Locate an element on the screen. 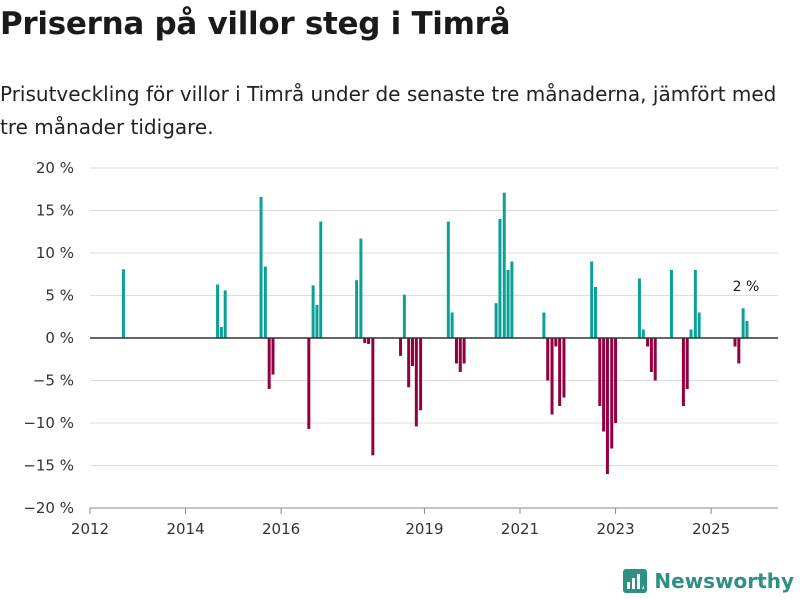 Image resolution: width=800 pixels, height=600 pixels. y-tick-label: 10 % is located at coordinates (55, 253).